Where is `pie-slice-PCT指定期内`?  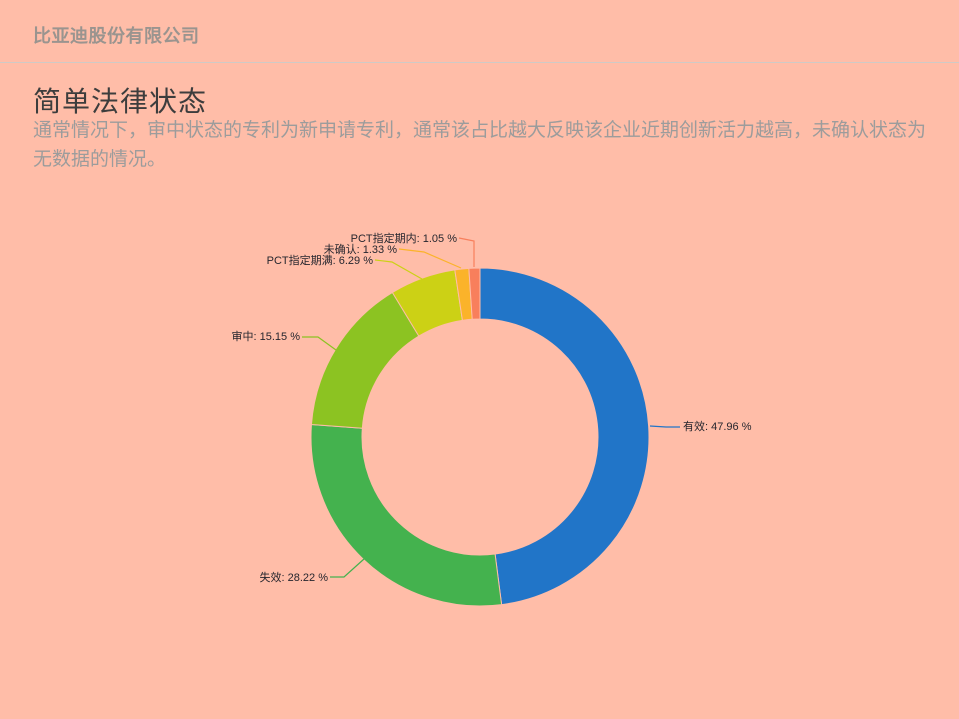
pie-slice-PCT指定期内 is located at coordinates (474, 293).